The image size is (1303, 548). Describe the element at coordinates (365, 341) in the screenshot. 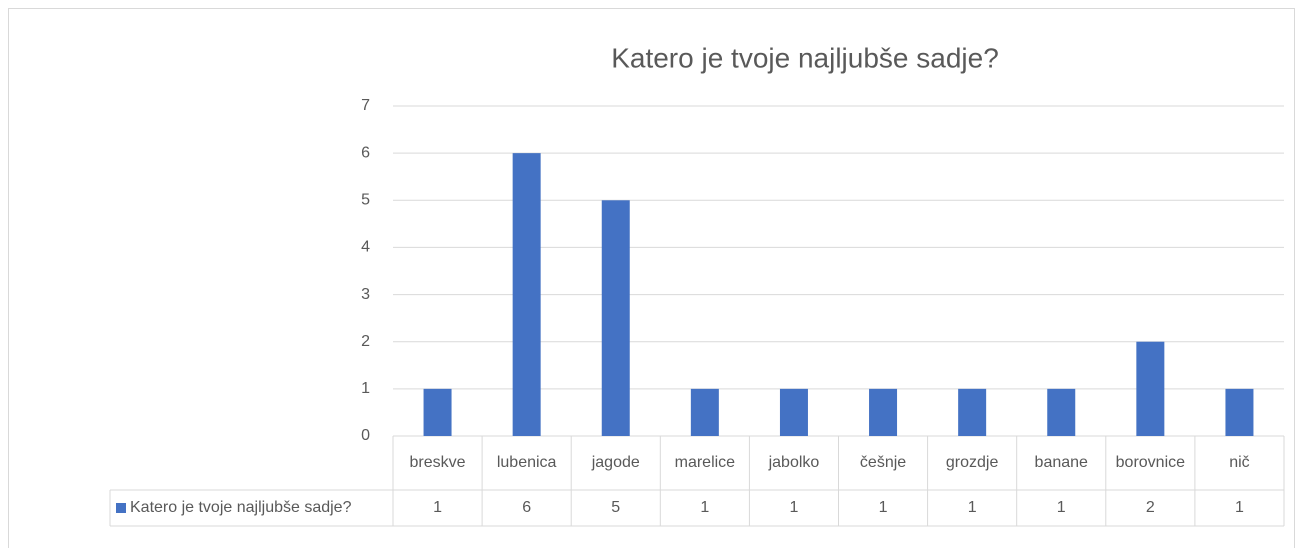

I see `y-tick-label: 2` at that location.